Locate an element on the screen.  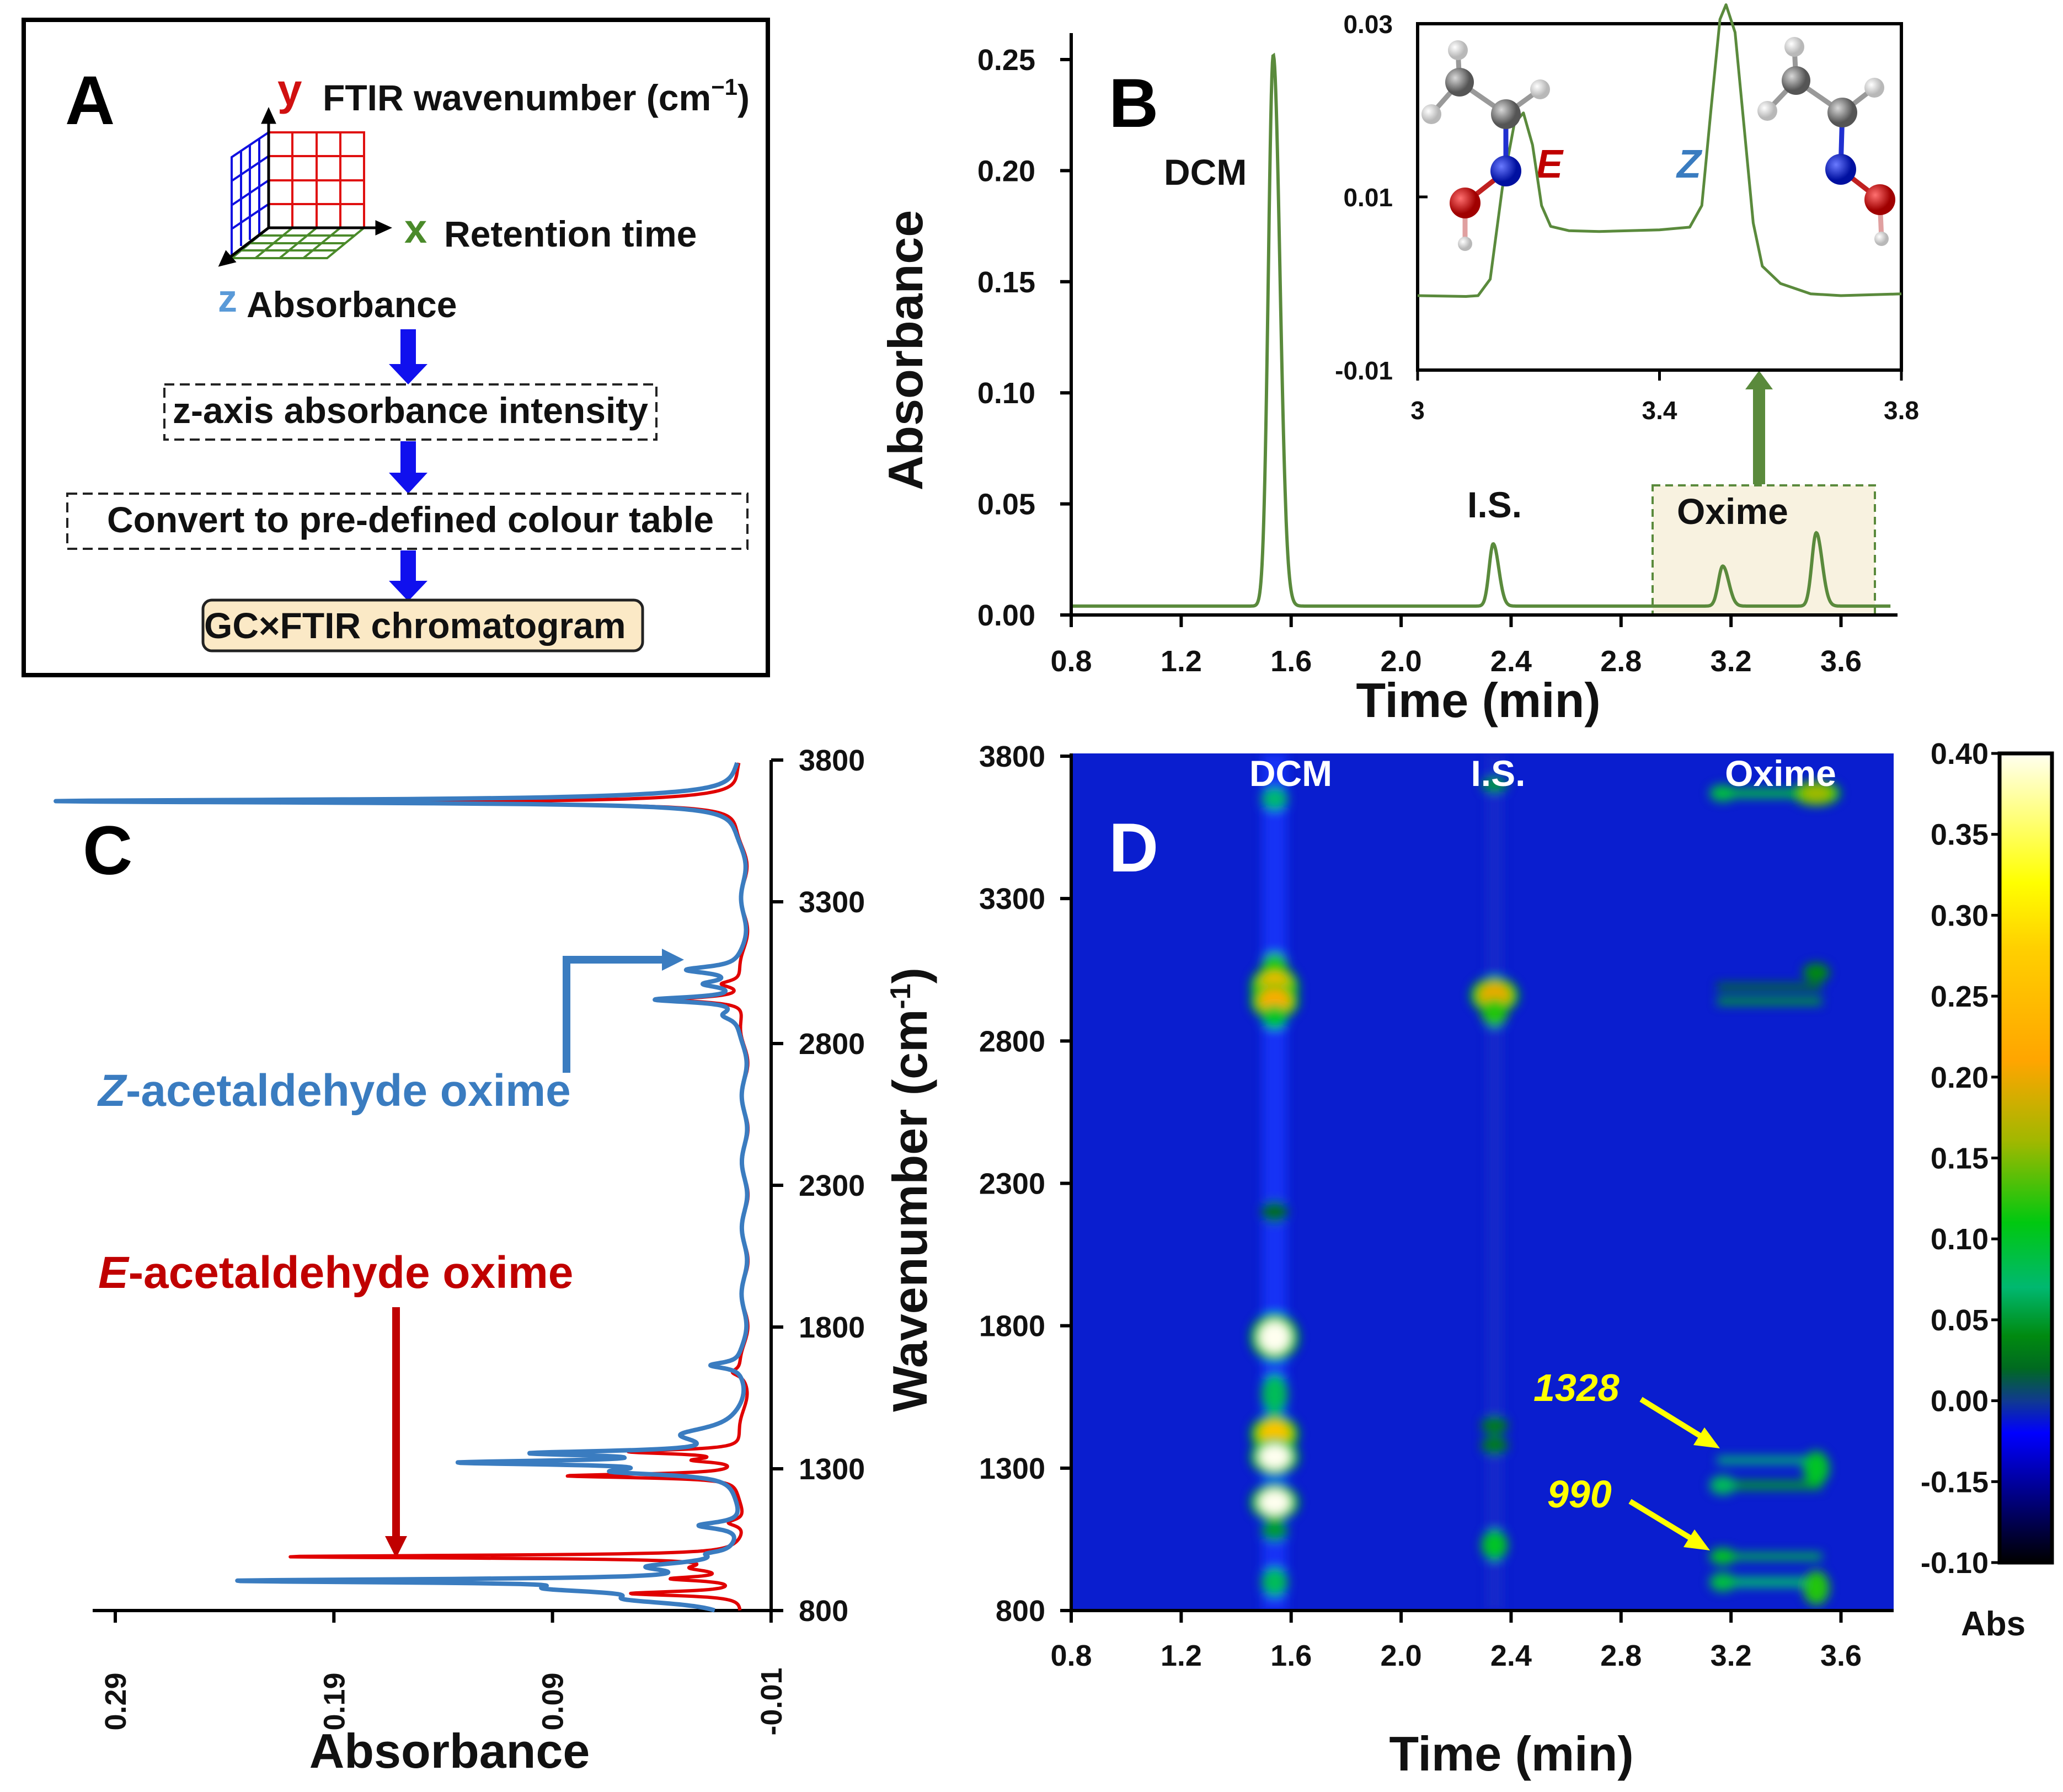
oxime-label: Oxime is located at coordinates (1732, 511).